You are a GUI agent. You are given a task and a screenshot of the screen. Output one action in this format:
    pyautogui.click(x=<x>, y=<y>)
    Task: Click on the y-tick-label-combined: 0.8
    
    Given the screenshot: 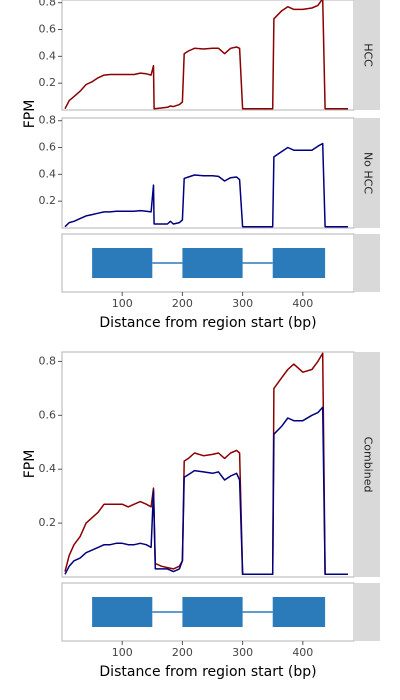 What is the action you would take?
    pyautogui.click(x=48, y=360)
    